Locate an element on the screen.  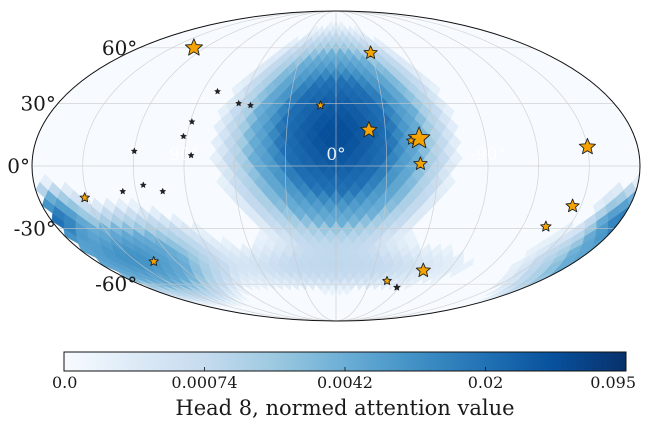
colorbar-tick-label: 0.0042 is located at coordinates (345, 382).